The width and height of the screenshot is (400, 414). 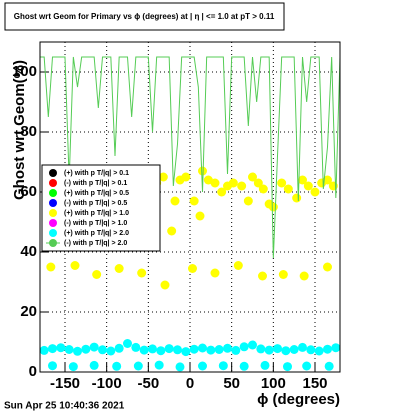 I want to click on x-tick-label: -150, so click(x=65, y=383).